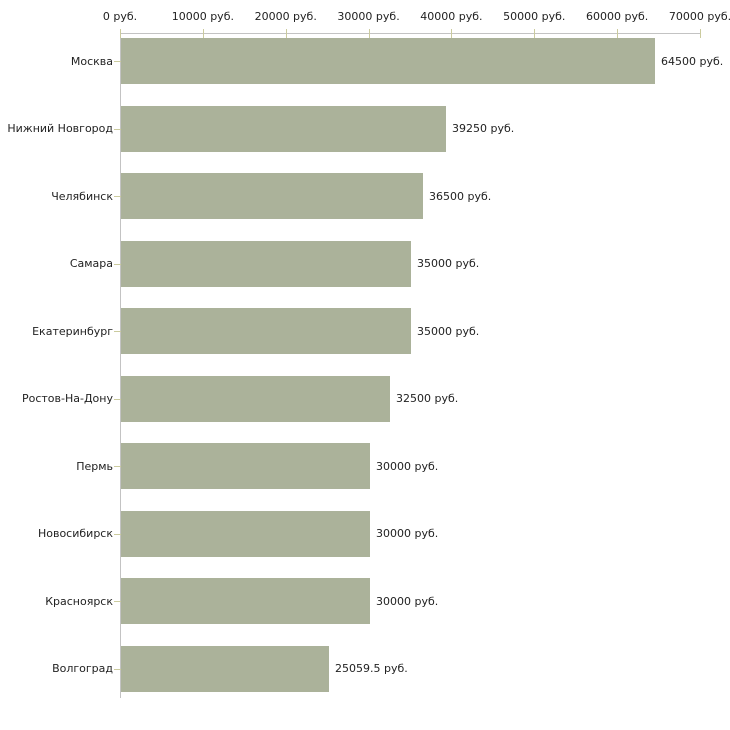 The image size is (730, 730). I want to click on category-label: Екатеринбург, so click(72, 331).